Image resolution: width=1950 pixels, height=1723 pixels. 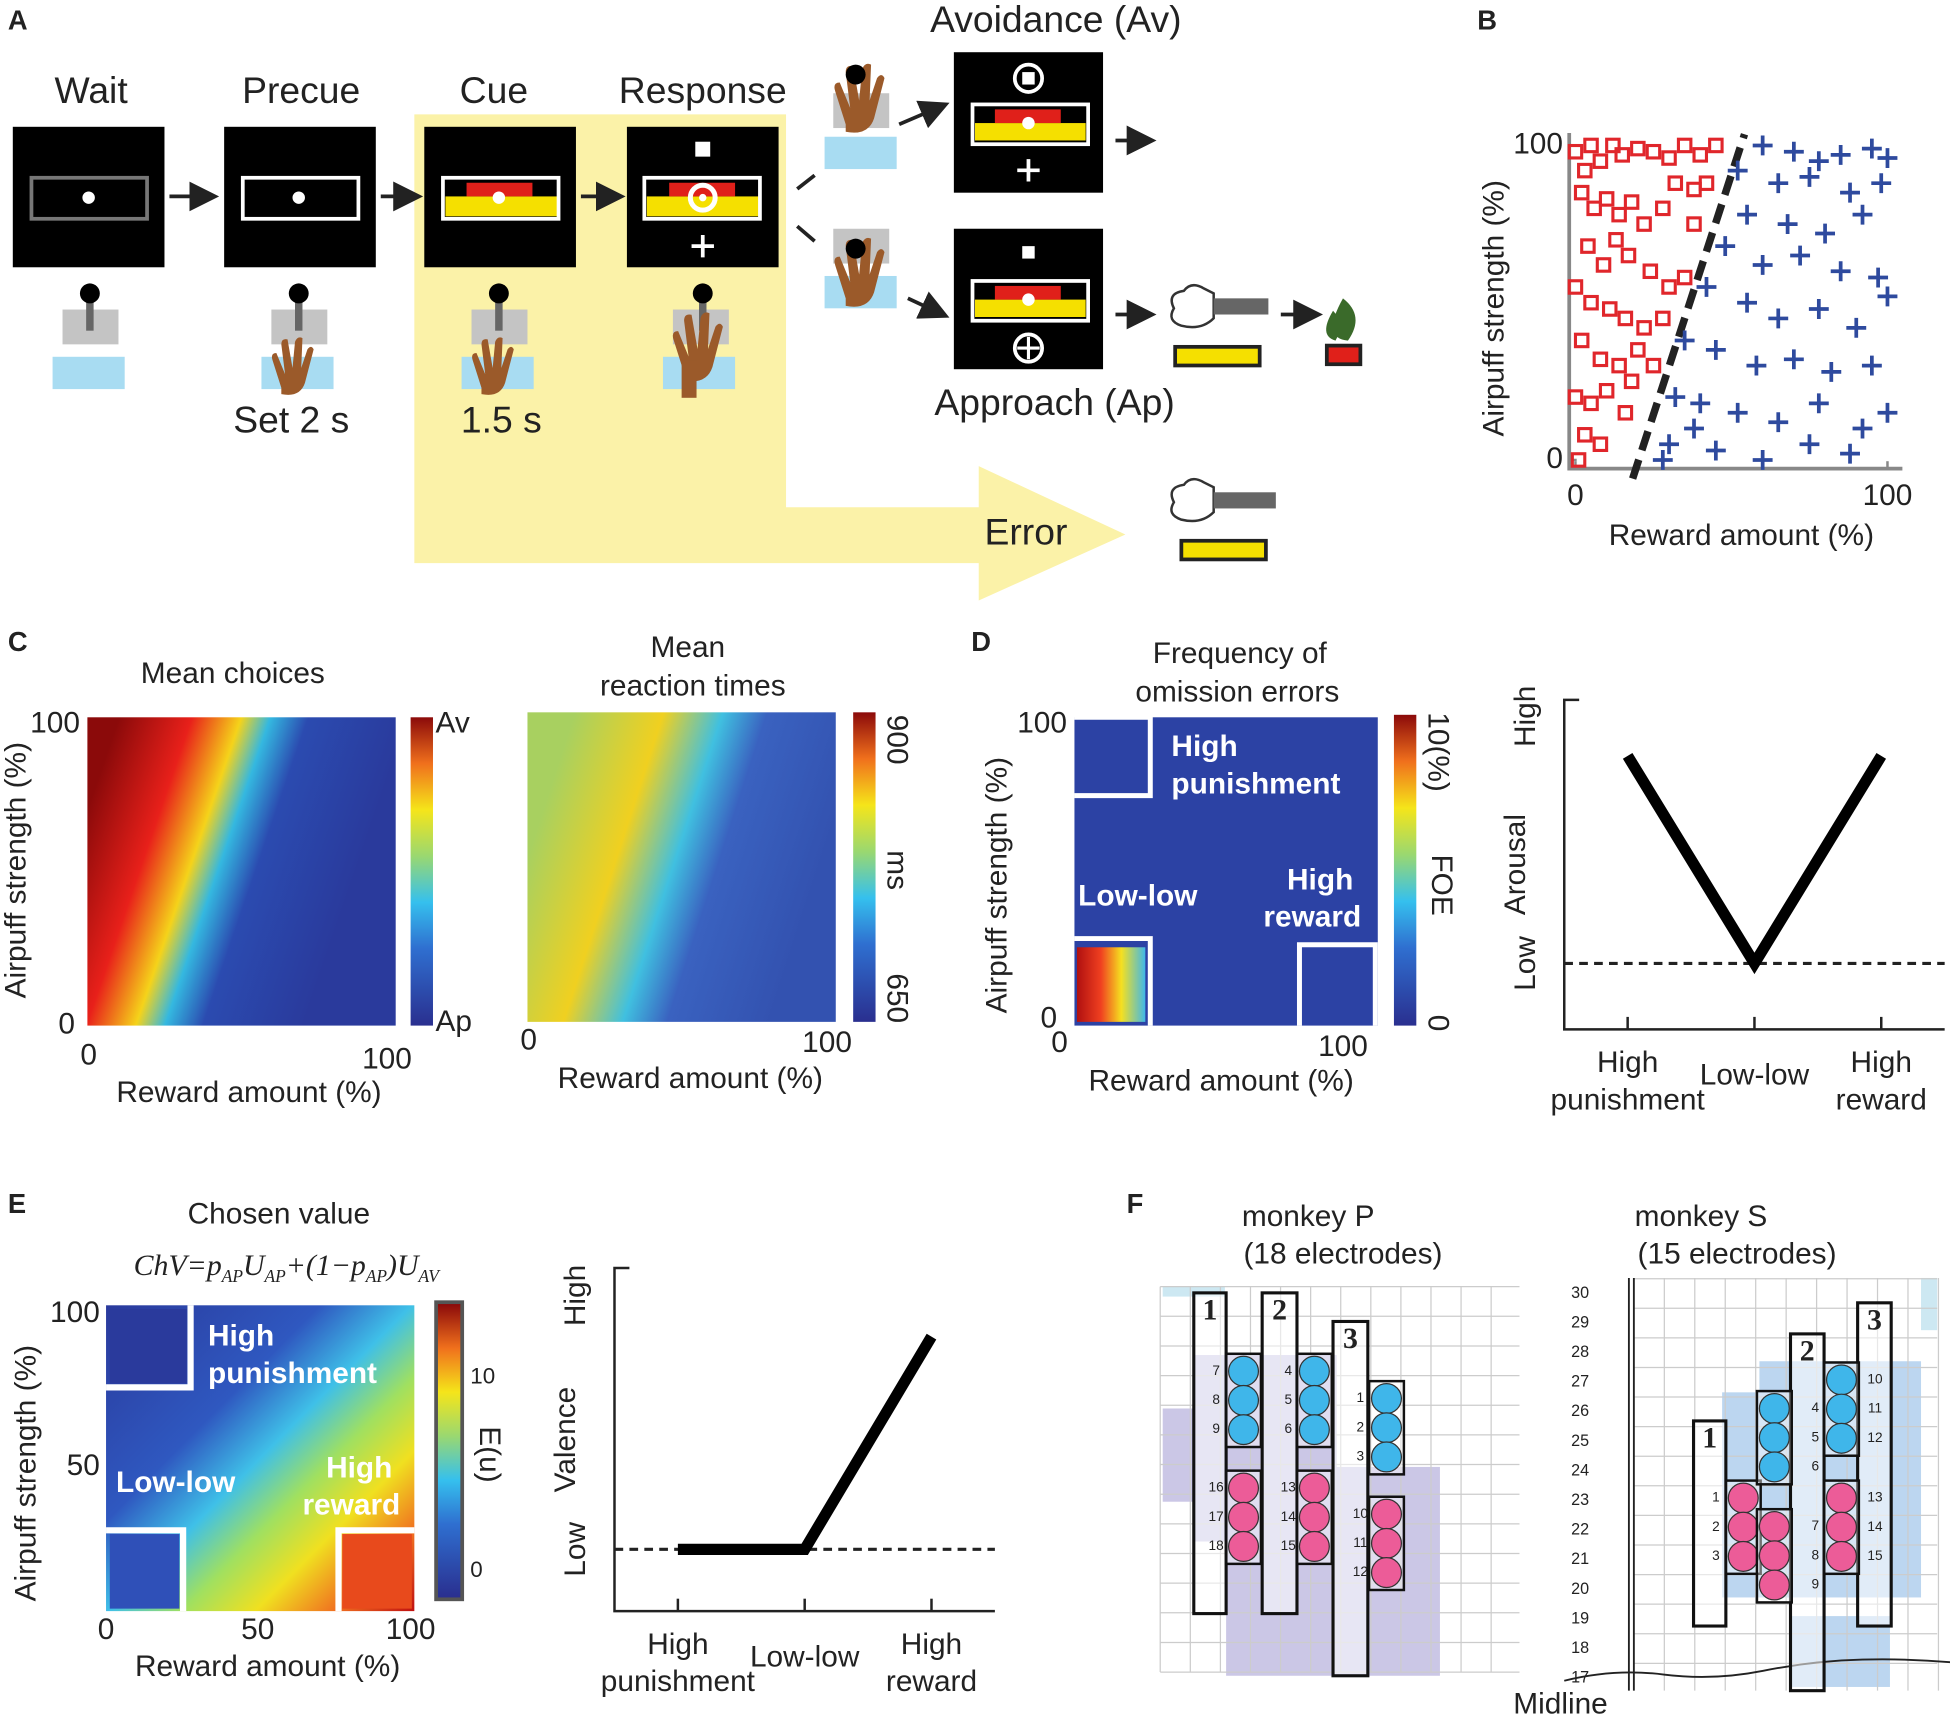 I want to click on panel-label: A, so click(x=18, y=20).